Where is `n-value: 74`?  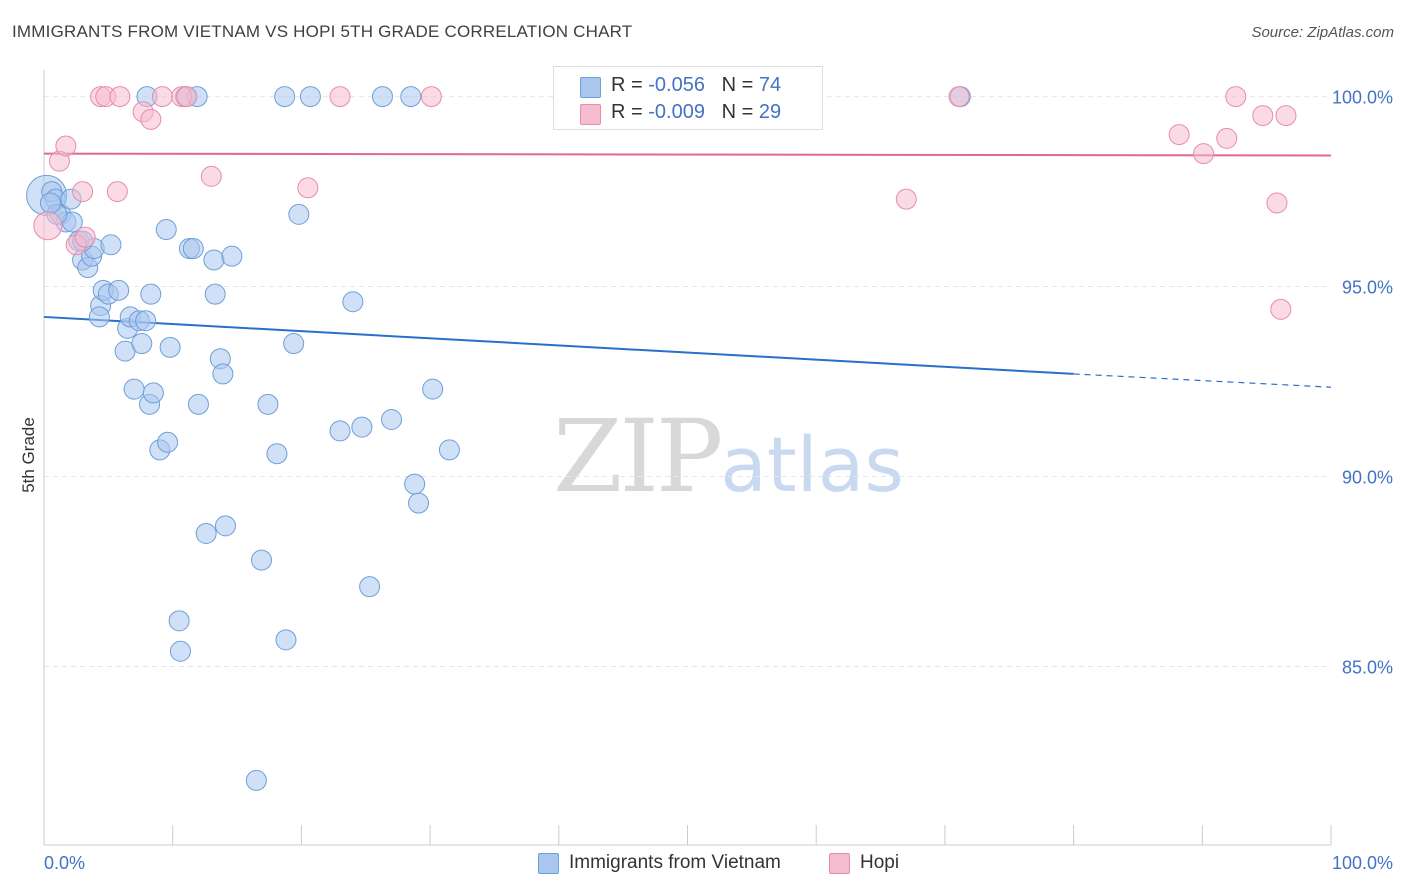 n-value: 74 is located at coordinates (770, 85).